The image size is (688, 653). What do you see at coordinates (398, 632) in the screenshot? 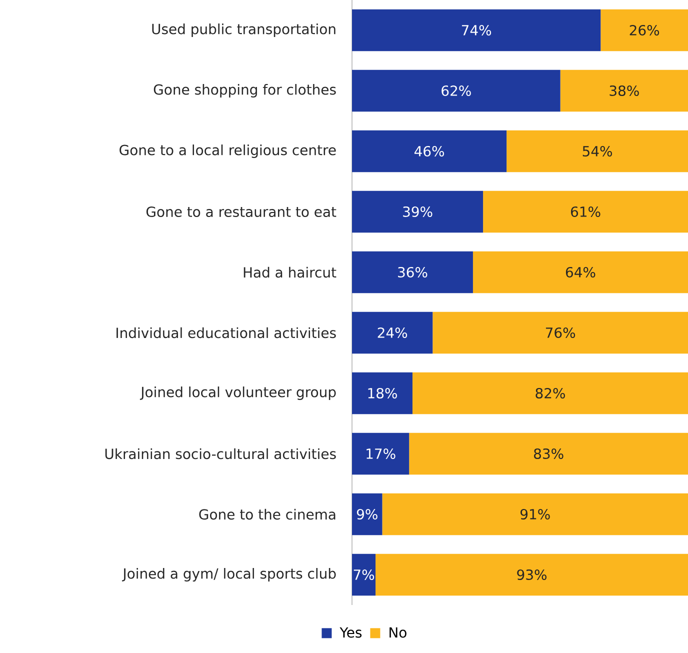
I see `legend-label: No` at bounding box center [398, 632].